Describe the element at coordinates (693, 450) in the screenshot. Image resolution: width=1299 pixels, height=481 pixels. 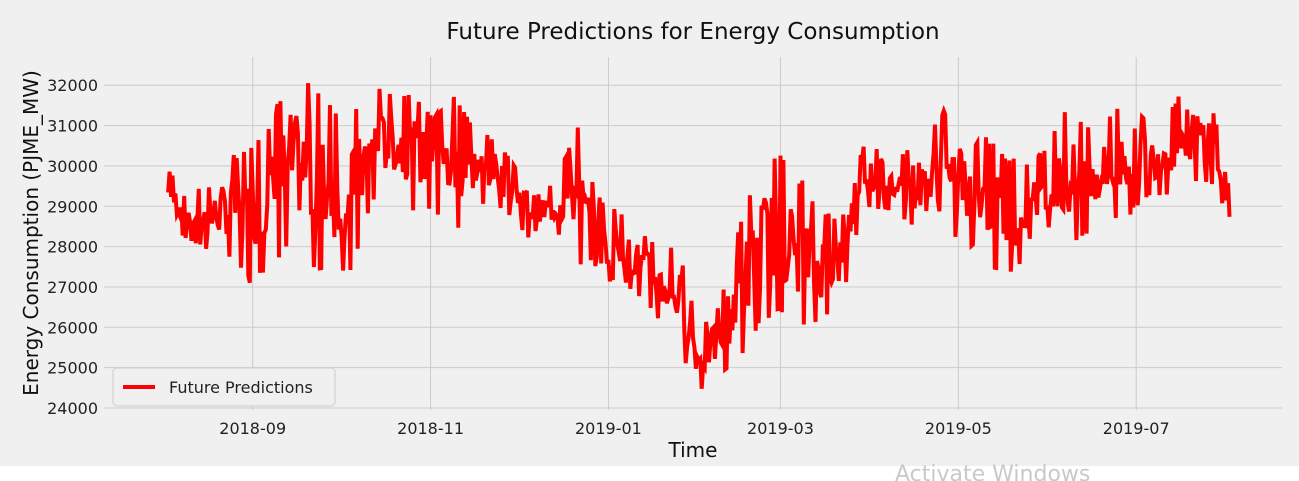
I see `x-axis-label: Time` at that location.